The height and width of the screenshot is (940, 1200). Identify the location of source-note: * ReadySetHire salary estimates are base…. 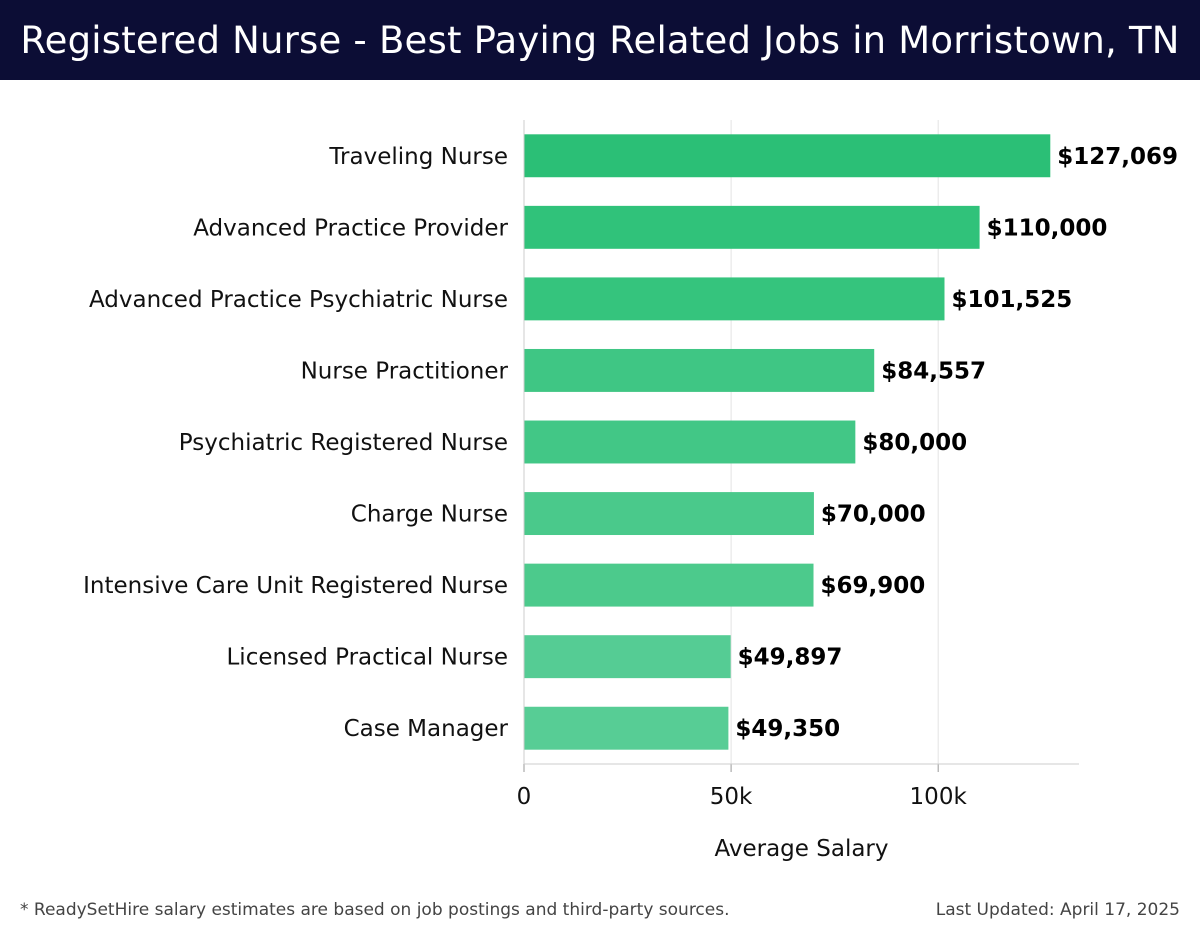
(375, 910).